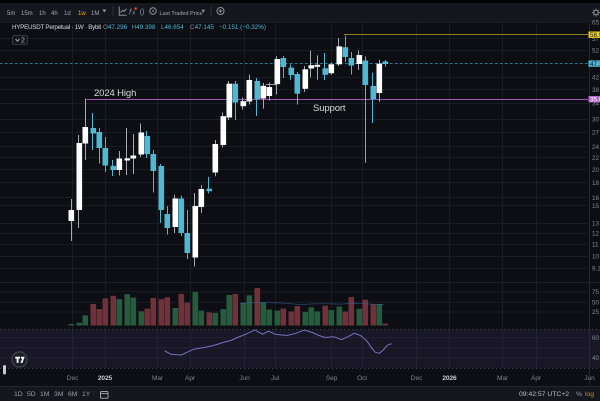 This screenshot has width=600, height=401. I want to click on svg-text: 50, so click(596, 303).